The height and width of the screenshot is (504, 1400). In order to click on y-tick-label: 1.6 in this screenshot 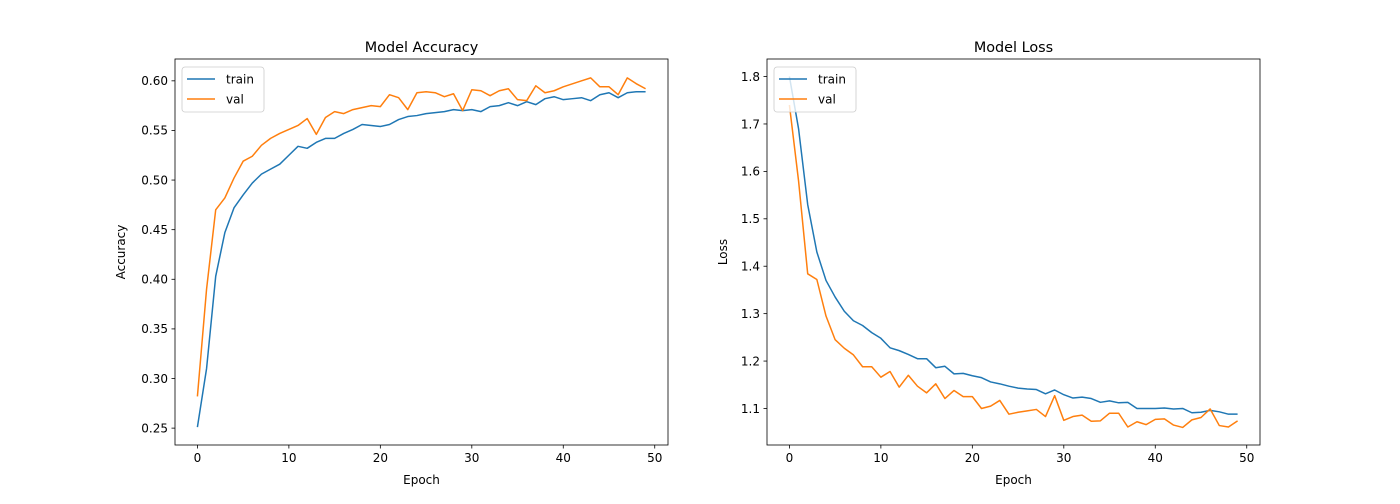, I will do `click(750, 172)`.